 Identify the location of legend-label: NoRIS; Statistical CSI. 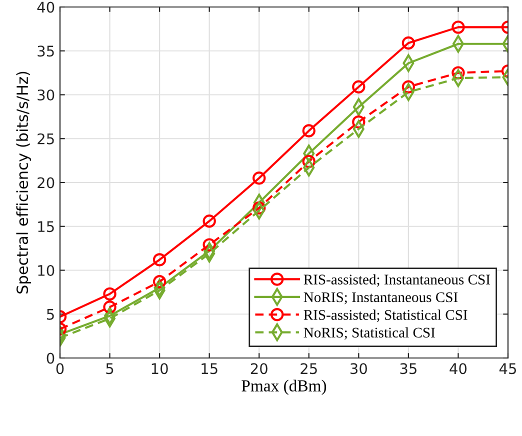
(369, 333).